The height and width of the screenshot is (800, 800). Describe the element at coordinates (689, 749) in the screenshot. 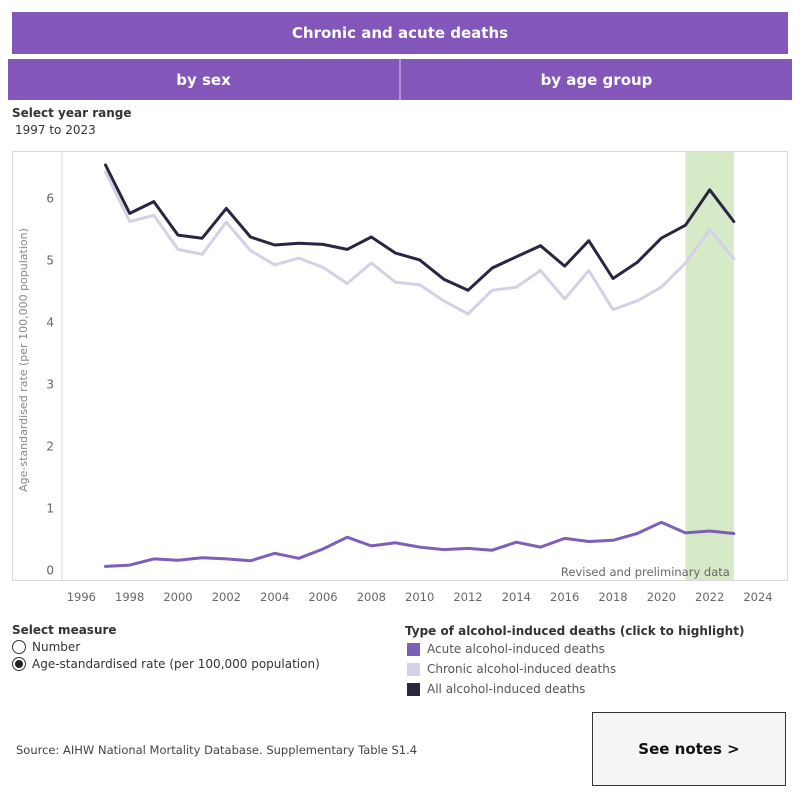

I see `see-notes-button: See notes >` at that location.